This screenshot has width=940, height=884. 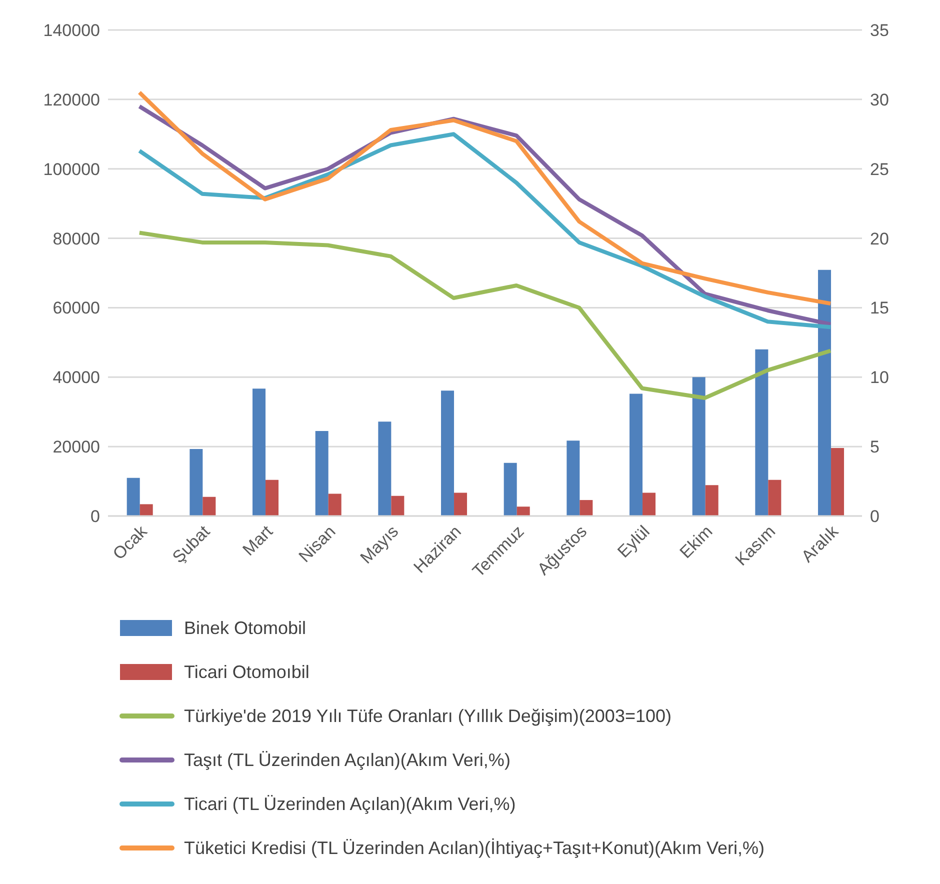 What do you see at coordinates (879, 308) in the screenshot?
I see `y2-tick-label: 15` at bounding box center [879, 308].